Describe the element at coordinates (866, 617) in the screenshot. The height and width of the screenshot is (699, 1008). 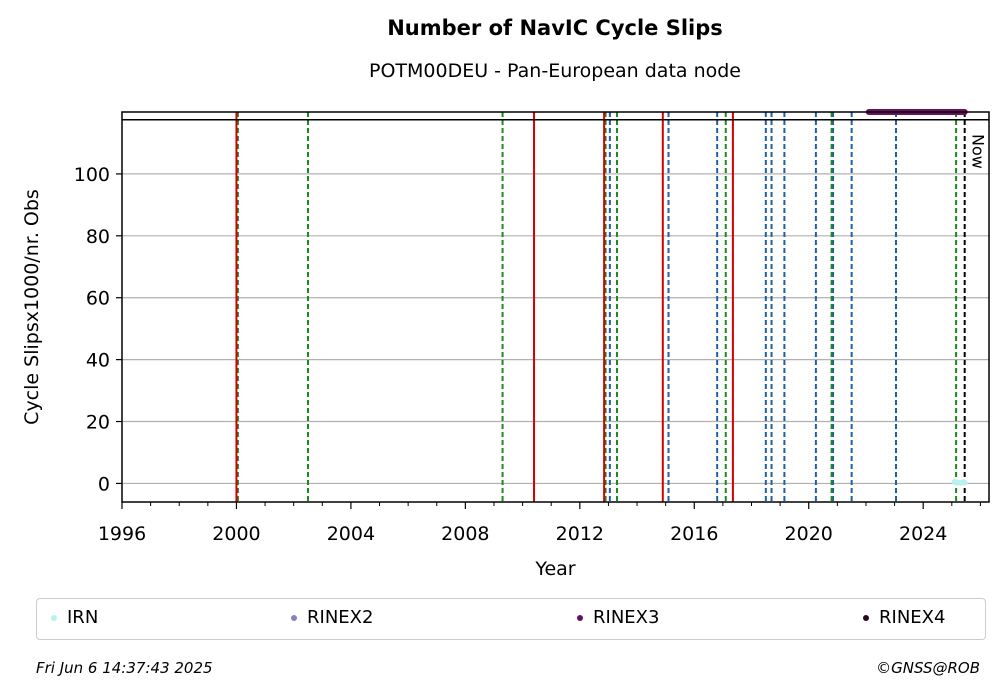
I see `legend-marker-rinex4` at that location.